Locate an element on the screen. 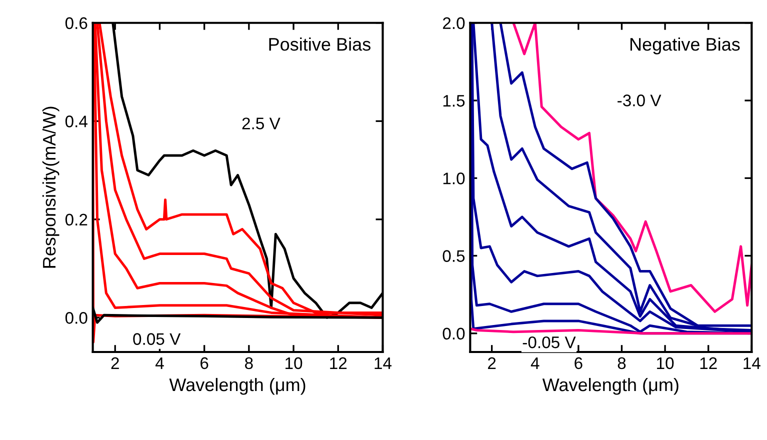  annotation: 0.05 V is located at coordinates (157, 339).